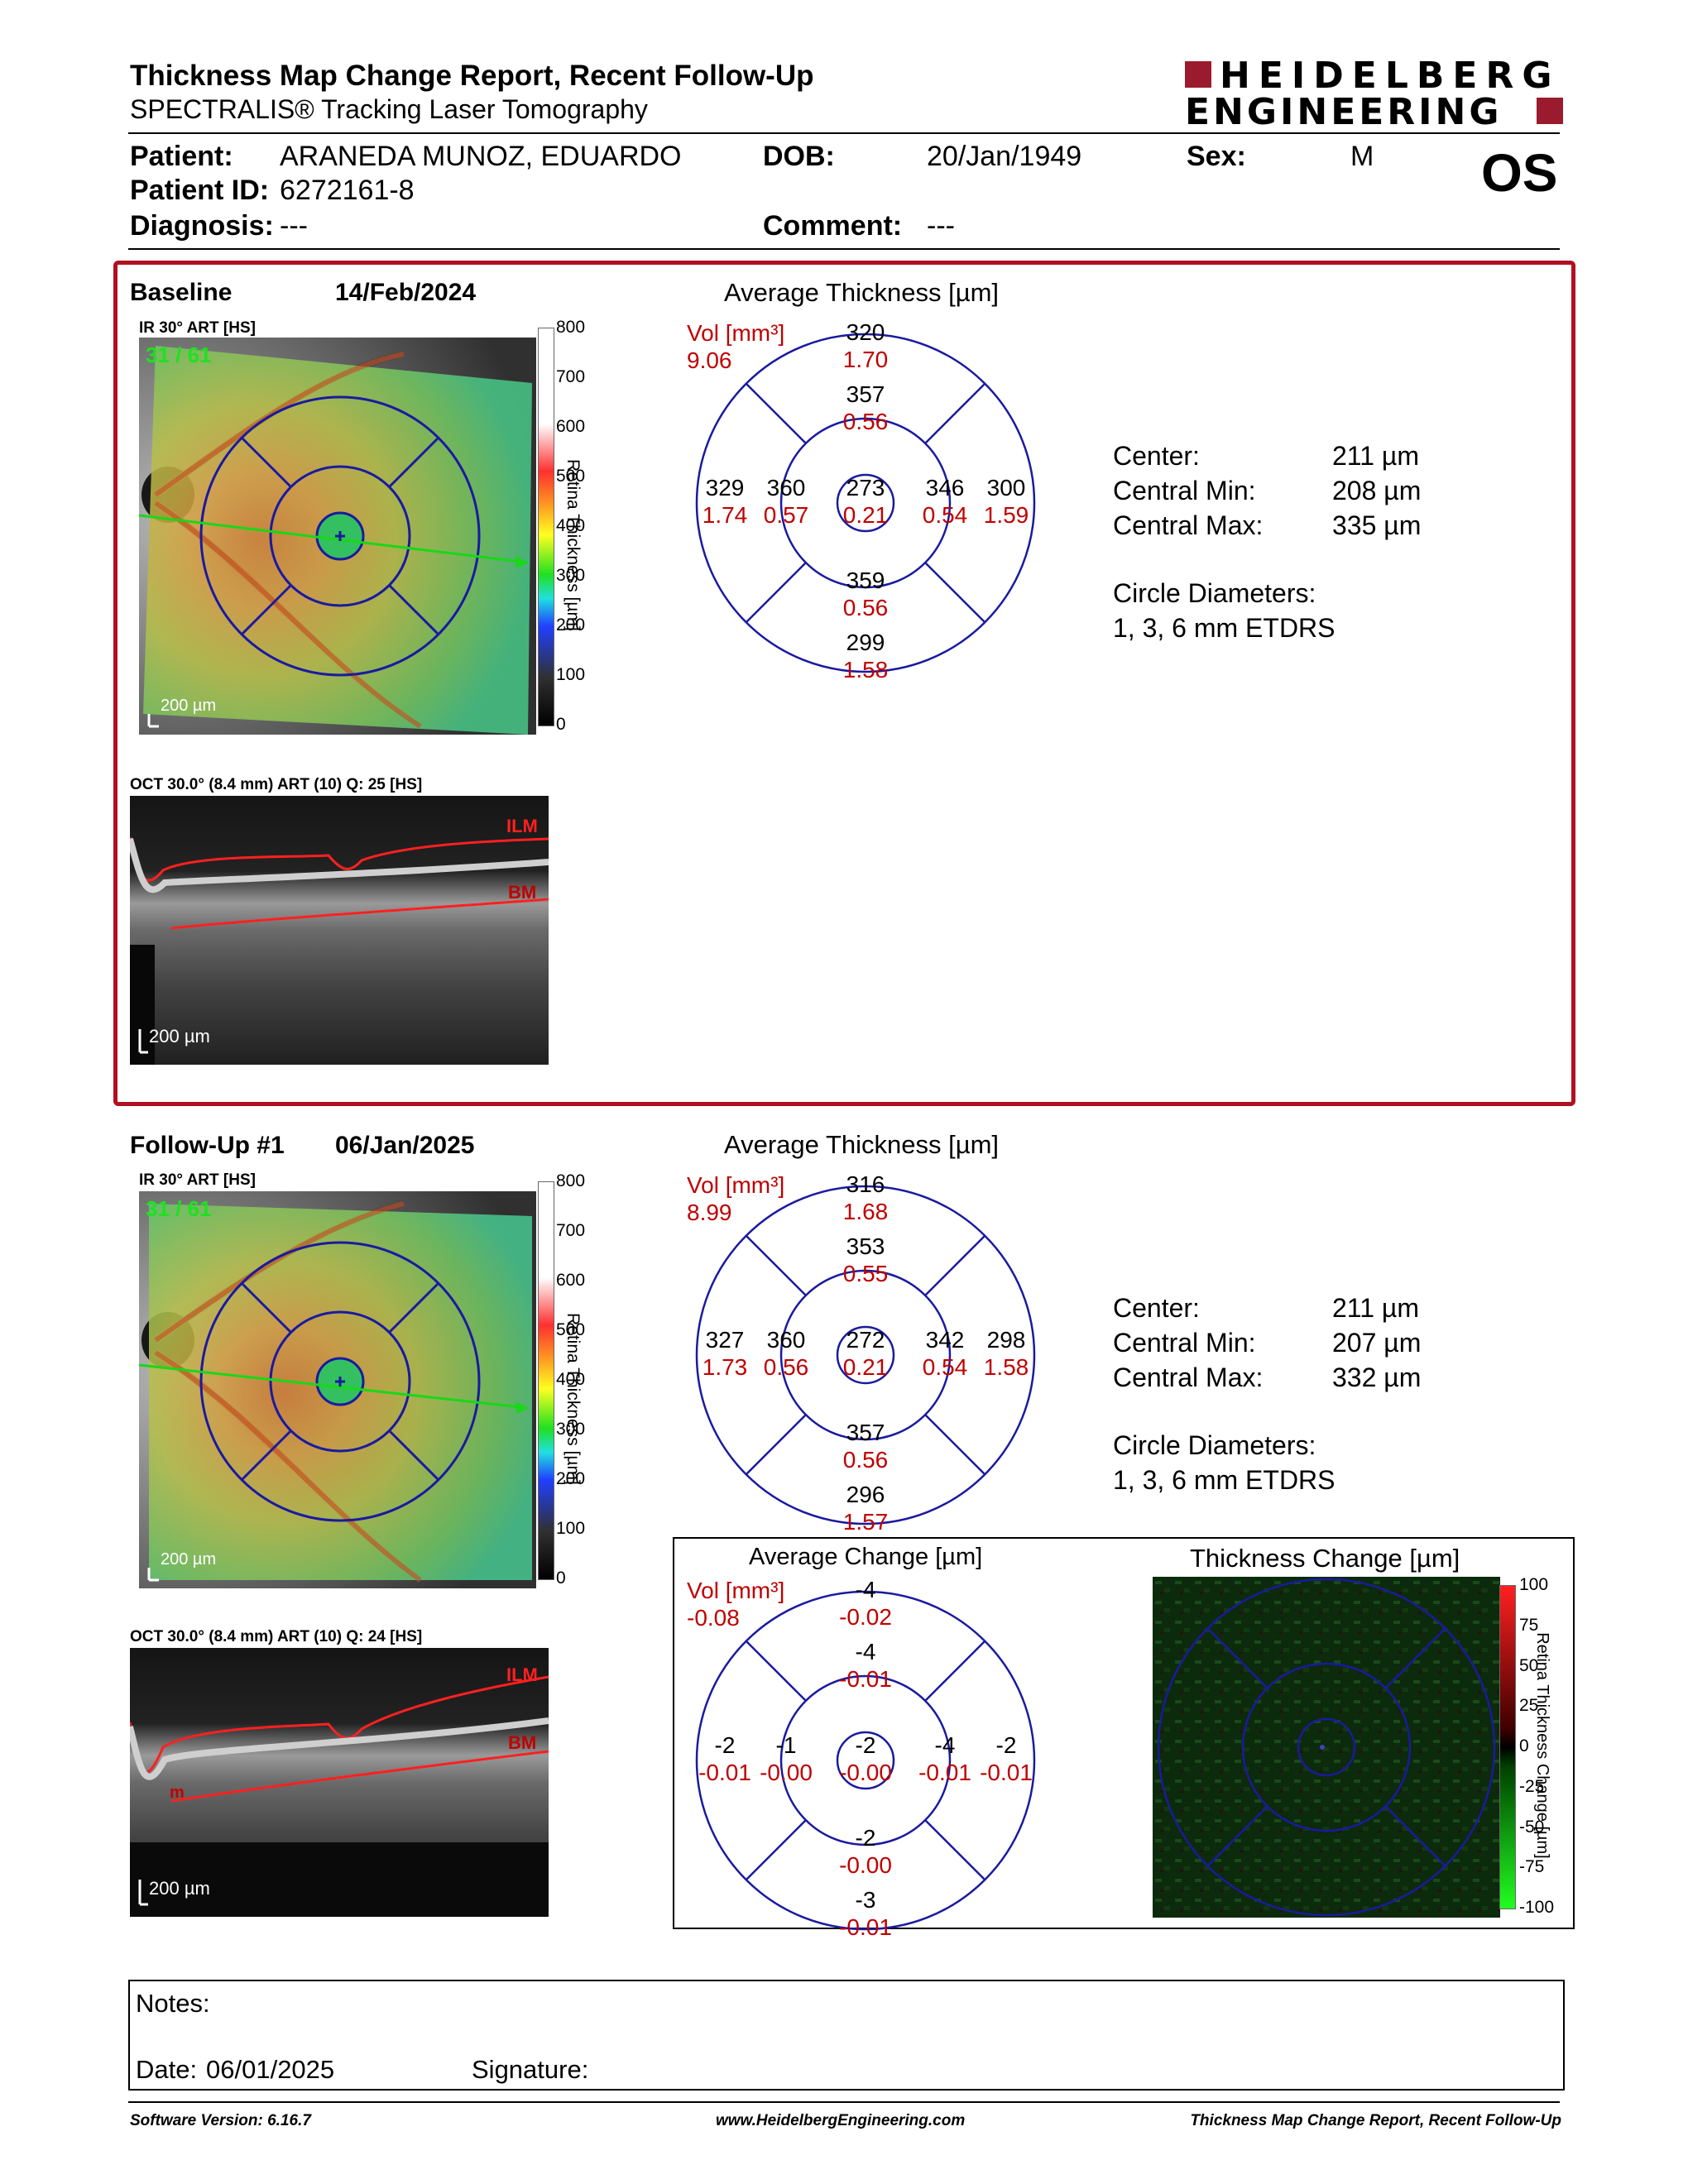 This screenshot has height=2184, width=1688. What do you see at coordinates (276, 784) in the screenshot?
I see `baseline-oct-label: OCT 30.0° (8.4 mm) ART (10) Q: 25 [HS]` at bounding box center [276, 784].